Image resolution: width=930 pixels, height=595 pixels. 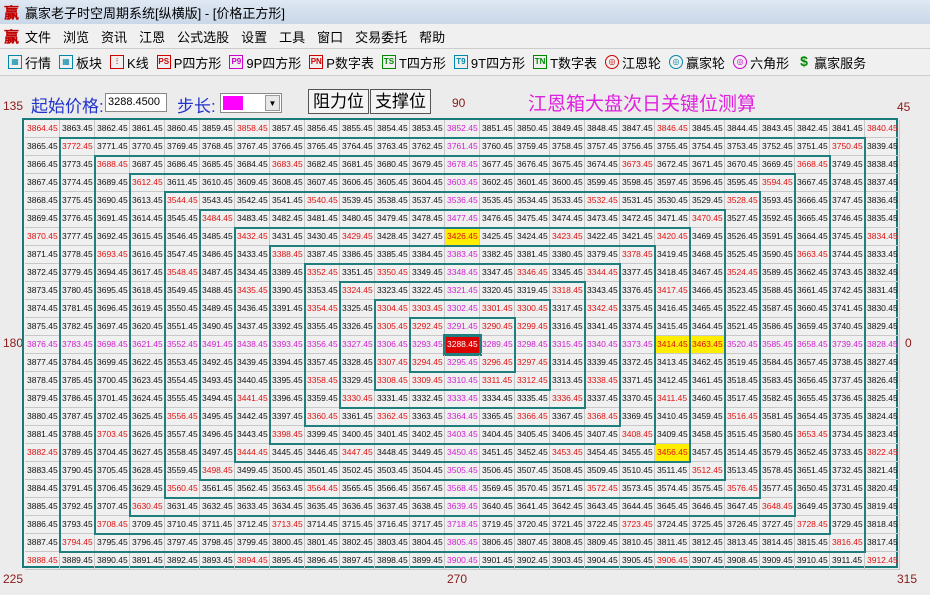 I want to click on price-cell: 3795.45, so click(x=112, y=543).